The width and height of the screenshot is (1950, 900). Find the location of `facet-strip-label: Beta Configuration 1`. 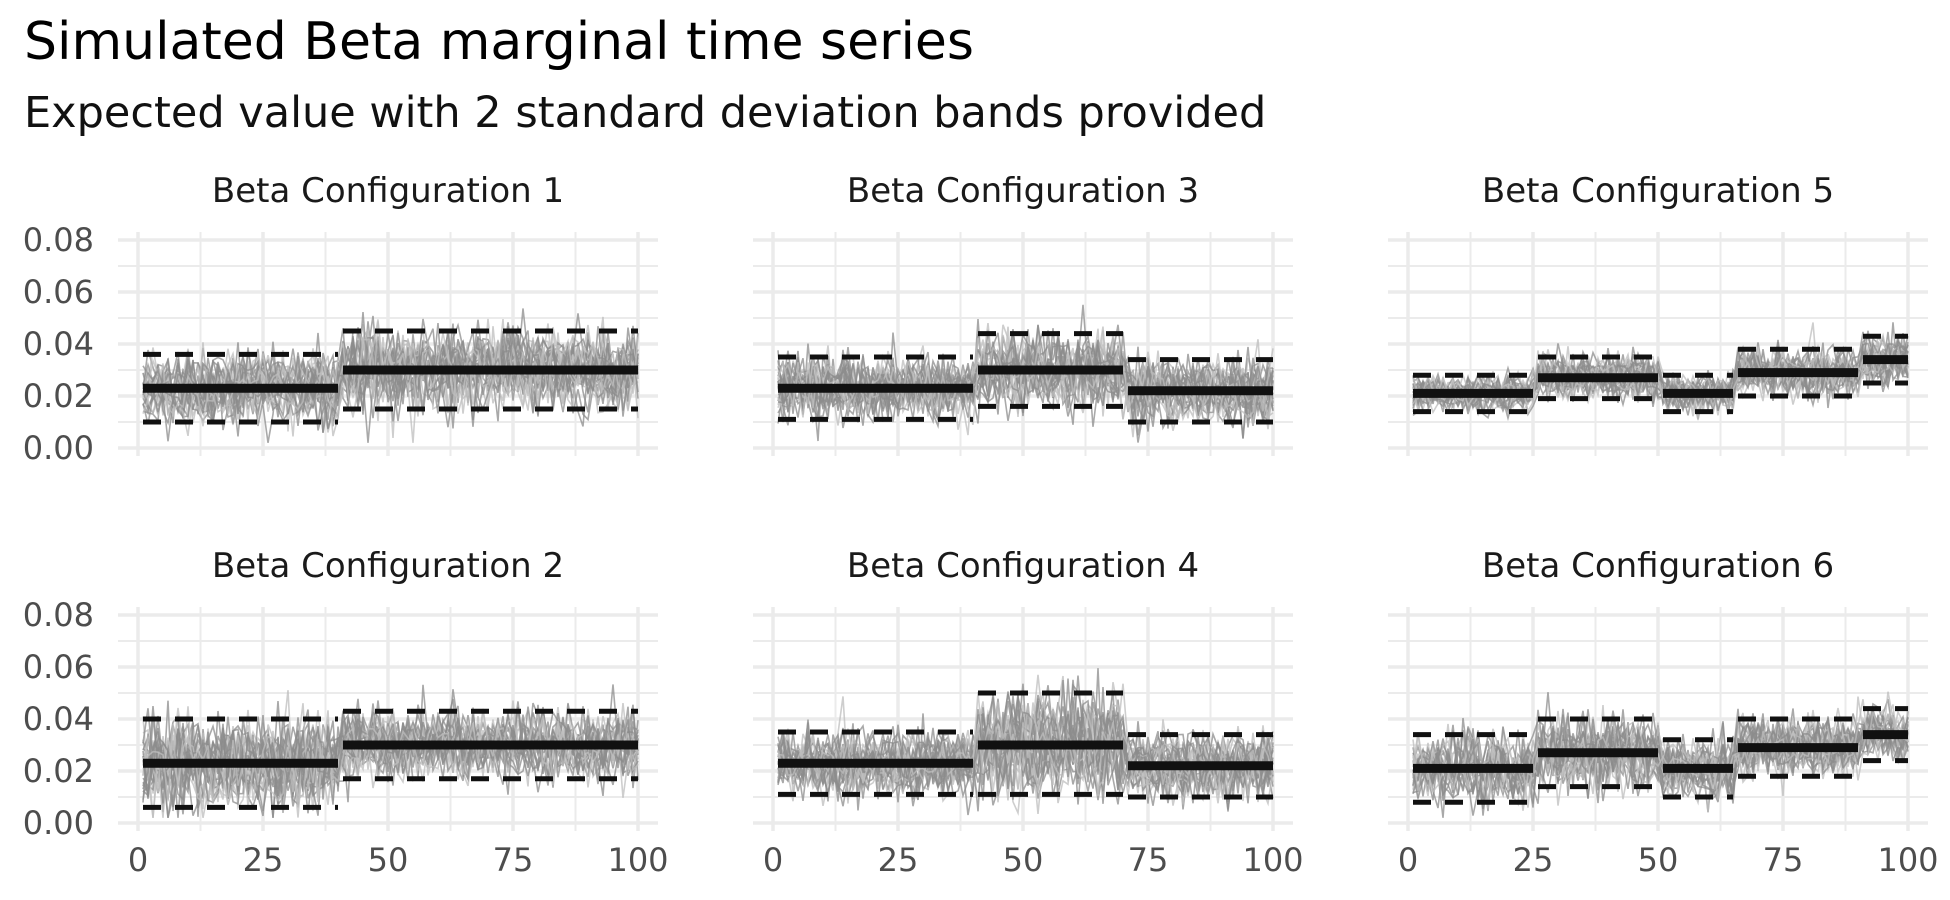

facet-strip-label: Beta Configuration 1 is located at coordinates (388, 191).